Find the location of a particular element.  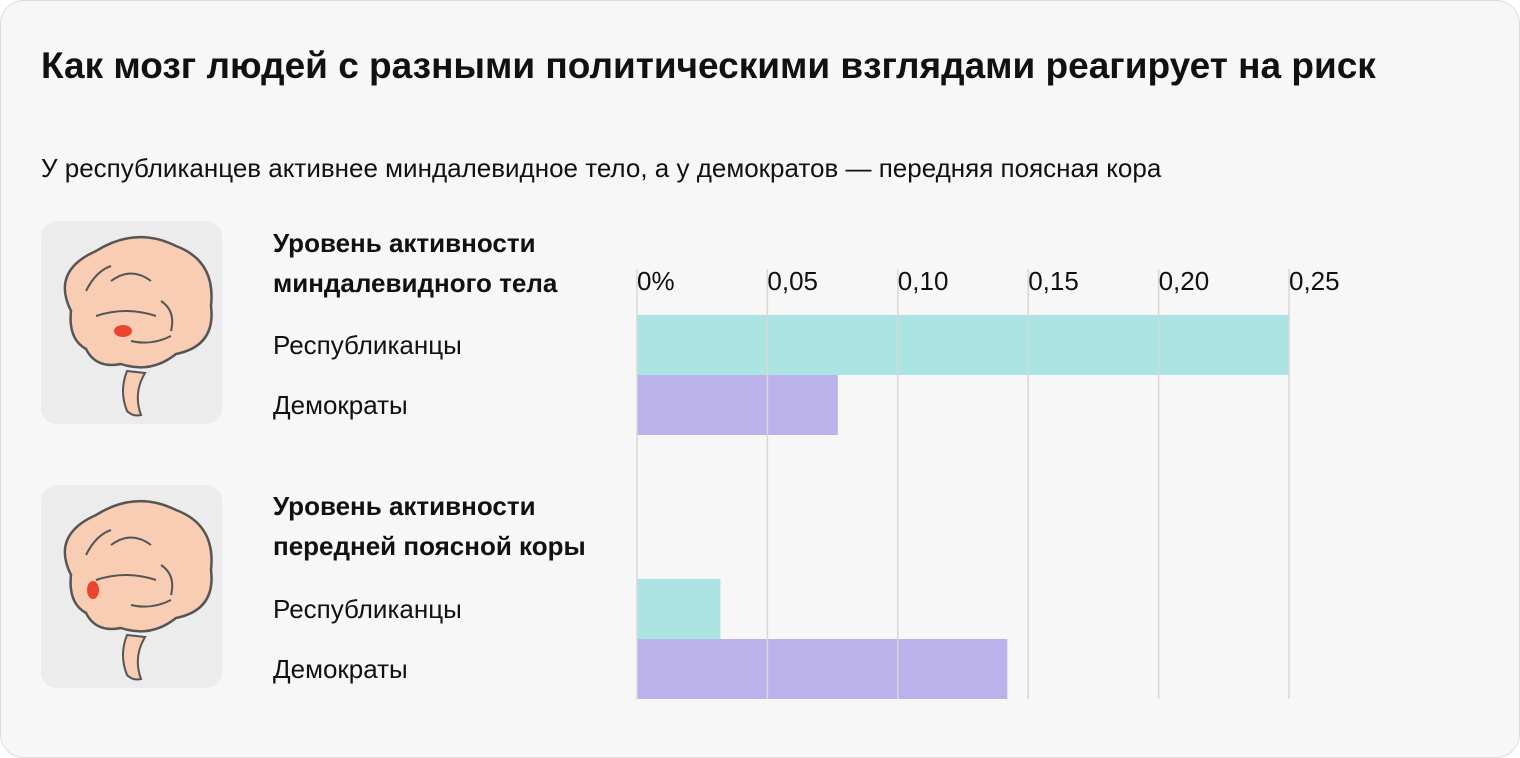

x-tick-label: 0,15 is located at coordinates (1053, 281).